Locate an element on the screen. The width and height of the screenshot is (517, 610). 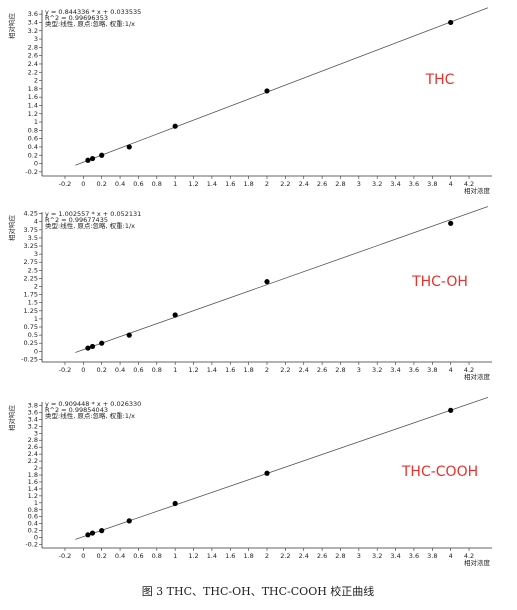
y-tick-label: 3.2 is located at coordinates (33, 31).